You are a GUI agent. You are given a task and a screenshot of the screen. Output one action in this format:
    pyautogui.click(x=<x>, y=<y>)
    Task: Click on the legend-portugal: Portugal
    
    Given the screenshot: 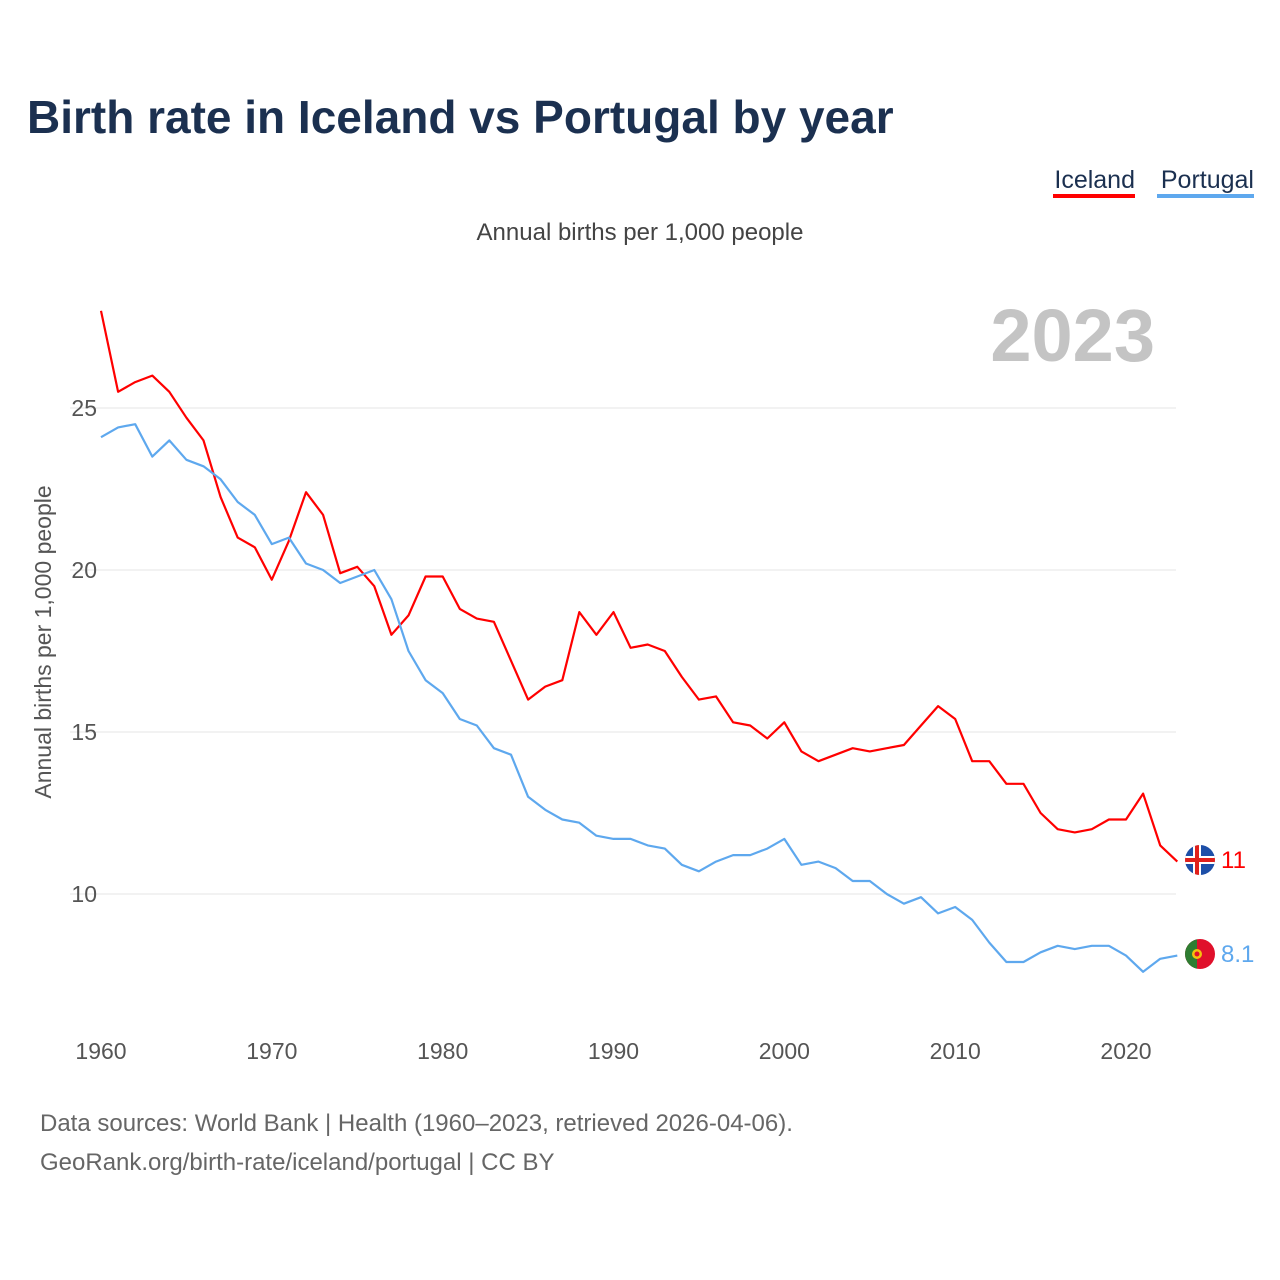 What is the action you would take?
    pyautogui.click(x=1207, y=180)
    